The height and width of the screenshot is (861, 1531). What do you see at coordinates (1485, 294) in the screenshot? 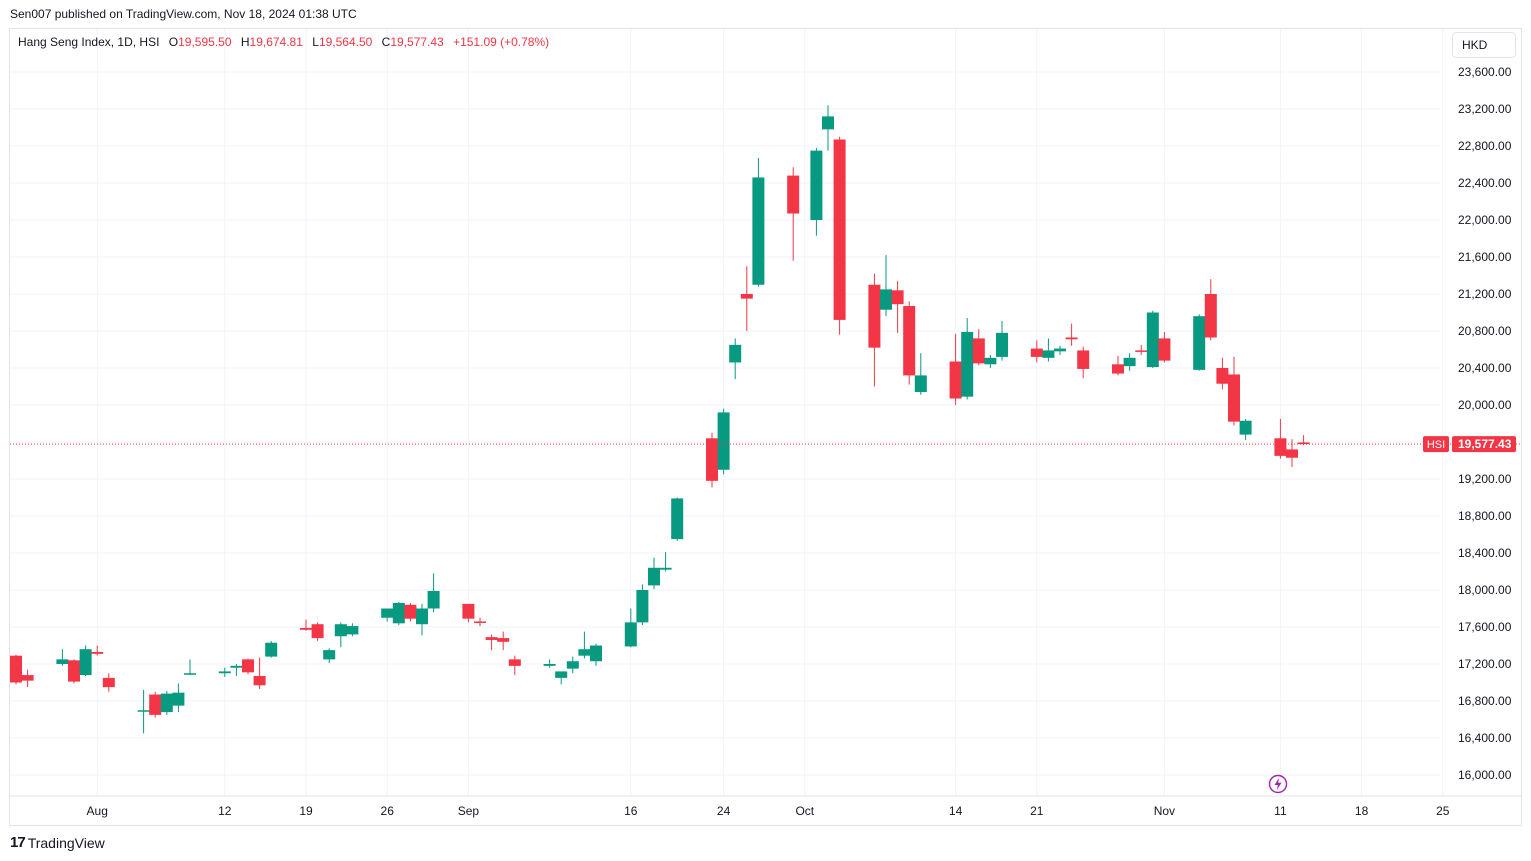
I see `y-tick-label: 21,200.00` at bounding box center [1485, 294].